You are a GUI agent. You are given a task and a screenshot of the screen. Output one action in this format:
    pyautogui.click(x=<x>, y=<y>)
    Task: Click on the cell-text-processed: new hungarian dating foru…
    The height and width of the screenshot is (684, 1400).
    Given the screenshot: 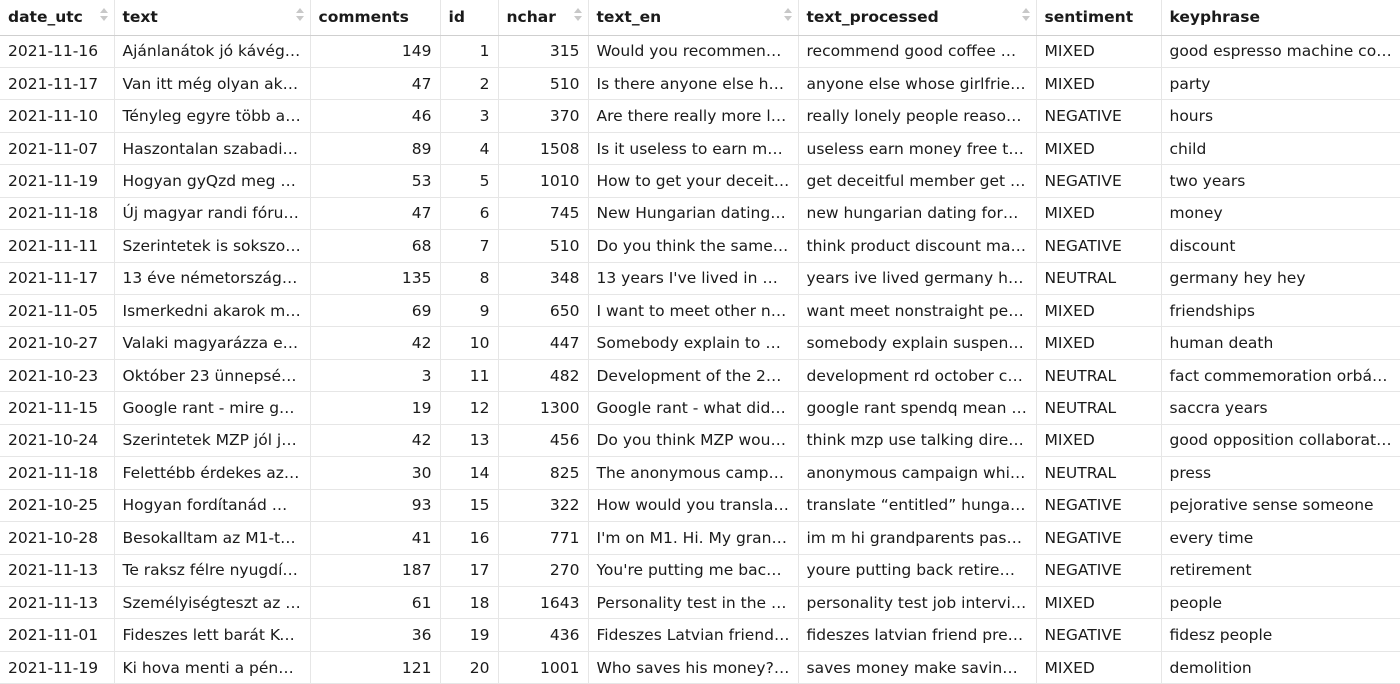 What is the action you would take?
    pyautogui.click(x=917, y=214)
    